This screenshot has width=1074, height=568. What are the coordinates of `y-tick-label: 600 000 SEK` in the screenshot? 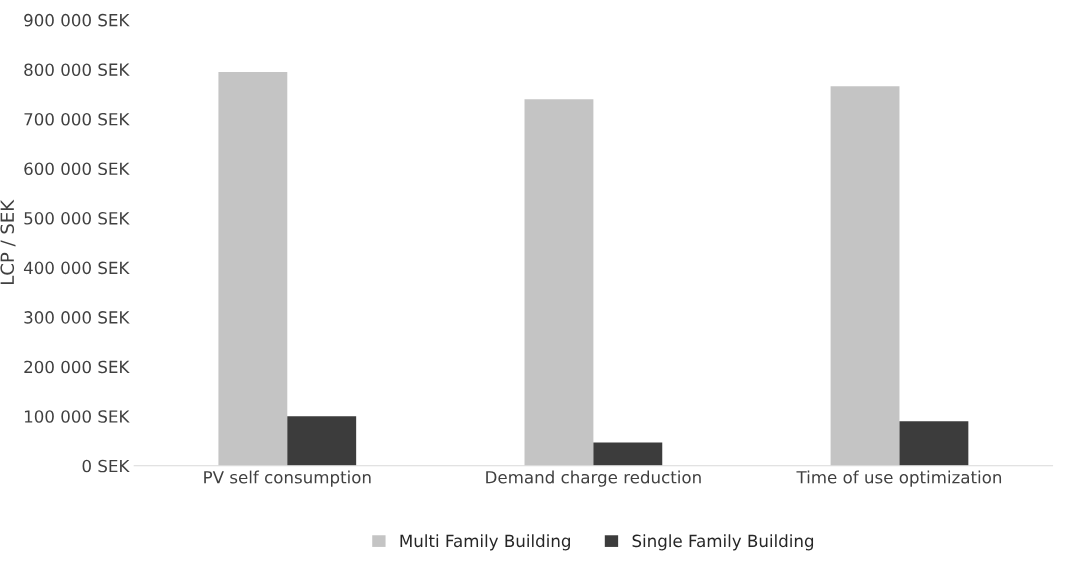 It's located at (77, 169).